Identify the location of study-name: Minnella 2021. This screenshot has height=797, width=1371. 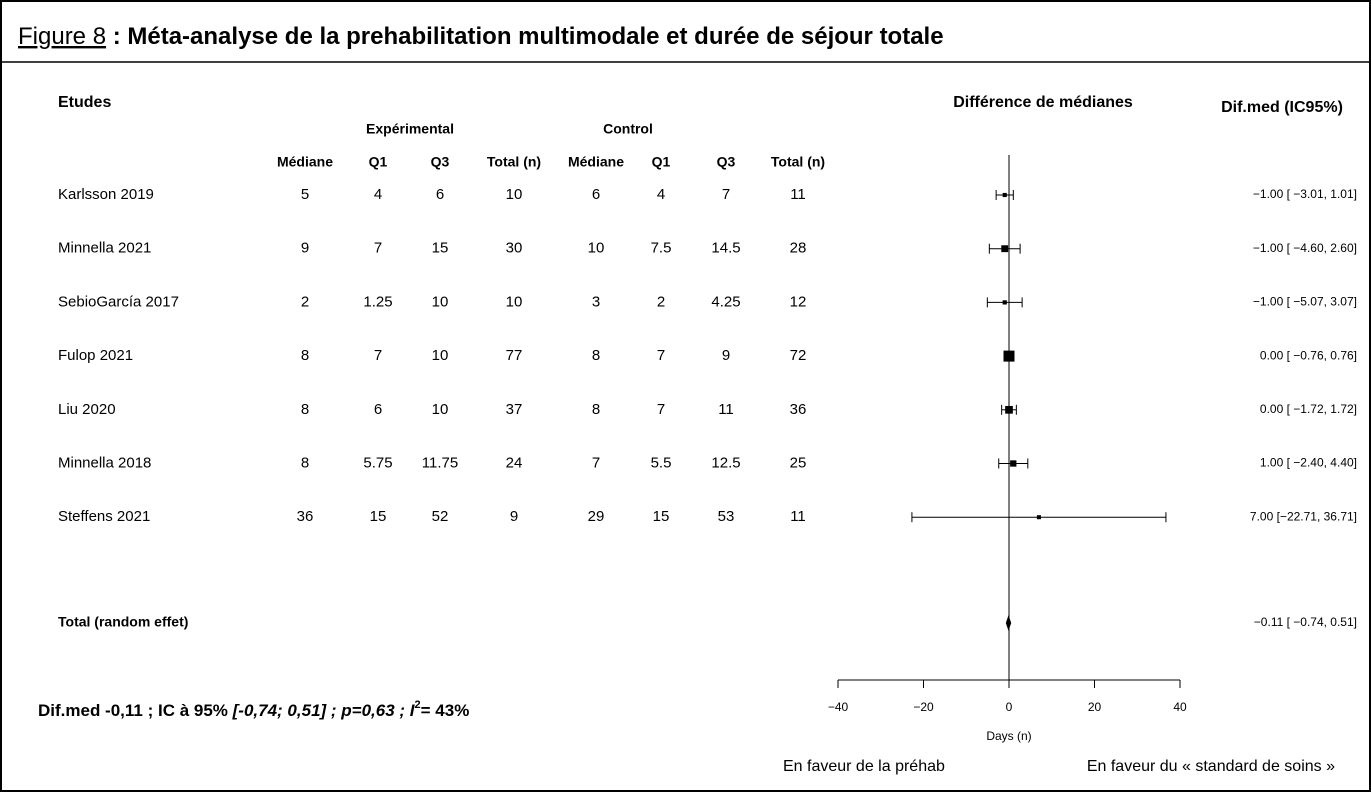
(104, 248).